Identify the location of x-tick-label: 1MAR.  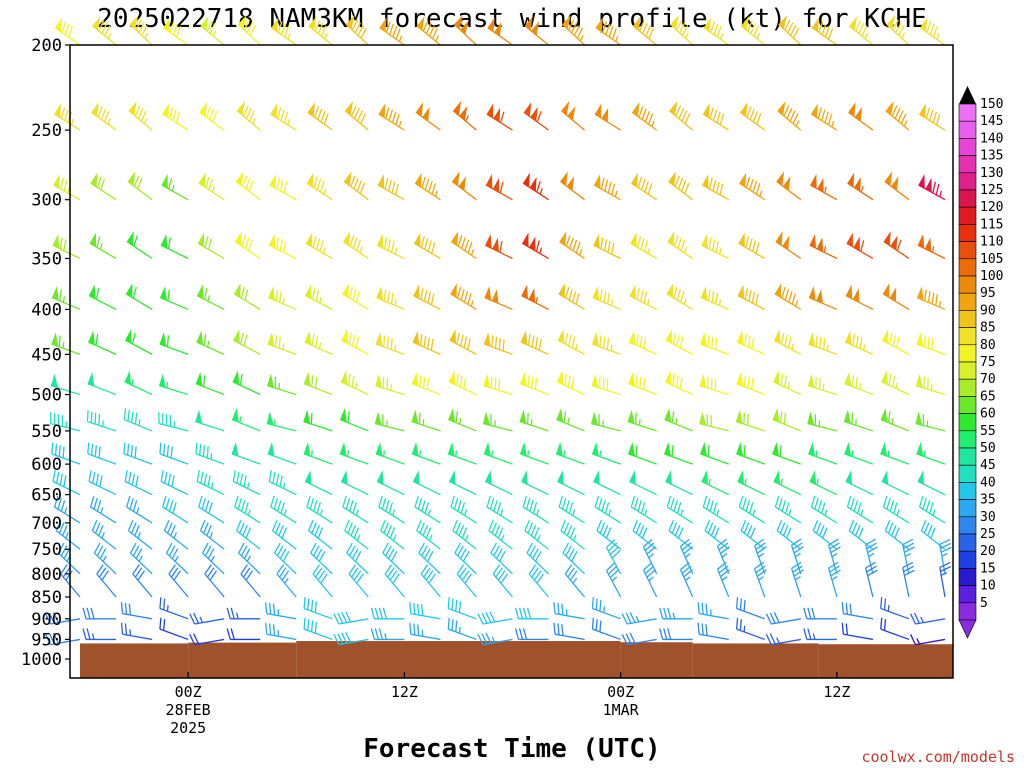
(621, 710).